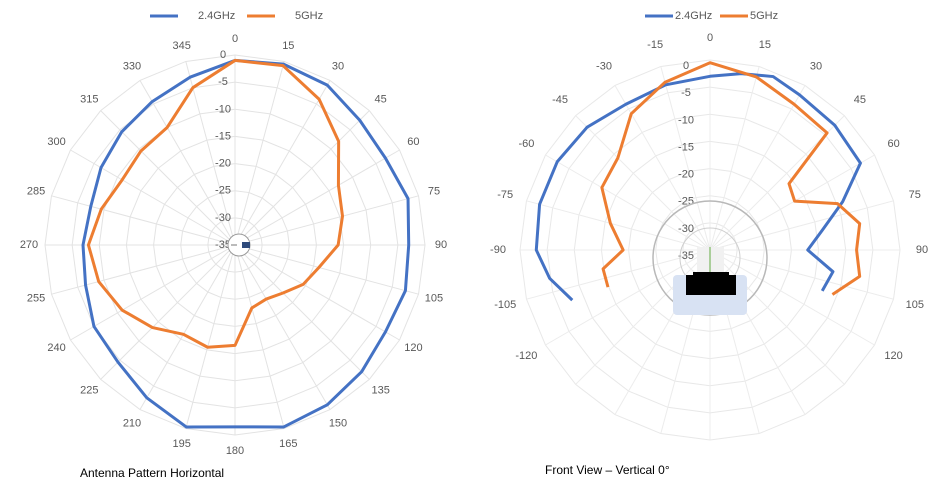 The image size is (946, 491). Describe the element at coordinates (29, 245) in the screenshot. I see `angle-label: 270` at that location.